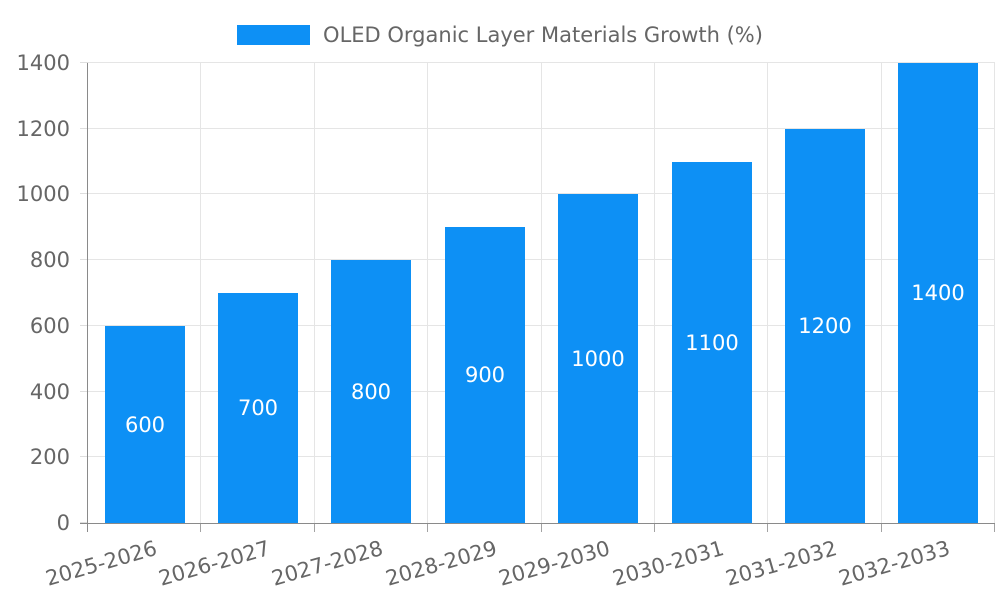  I want to click on bar-value-label: 800, so click(371, 392).